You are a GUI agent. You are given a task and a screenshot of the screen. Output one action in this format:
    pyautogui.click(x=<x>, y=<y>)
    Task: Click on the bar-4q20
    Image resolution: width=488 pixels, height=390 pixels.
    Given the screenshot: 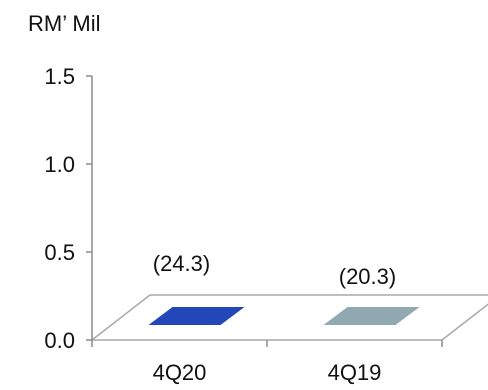 What is the action you would take?
    pyautogui.click(x=196, y=316)
    